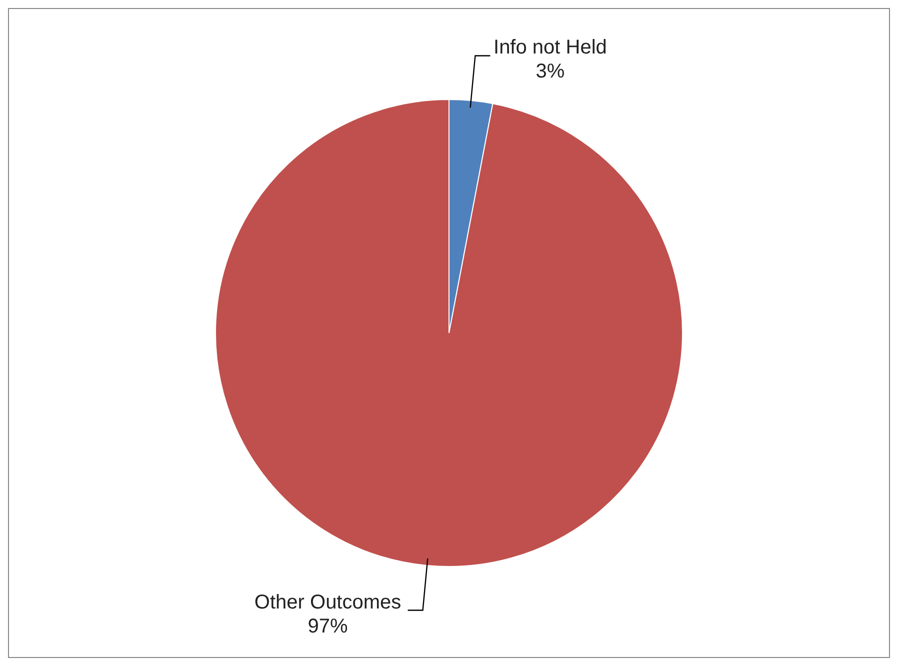 This screenshot has height=666, width=900. What do you see at coordinates (550, 47) in the screenshot?
I see `slice-label: Info not Held` at bounding box center [550, 47].